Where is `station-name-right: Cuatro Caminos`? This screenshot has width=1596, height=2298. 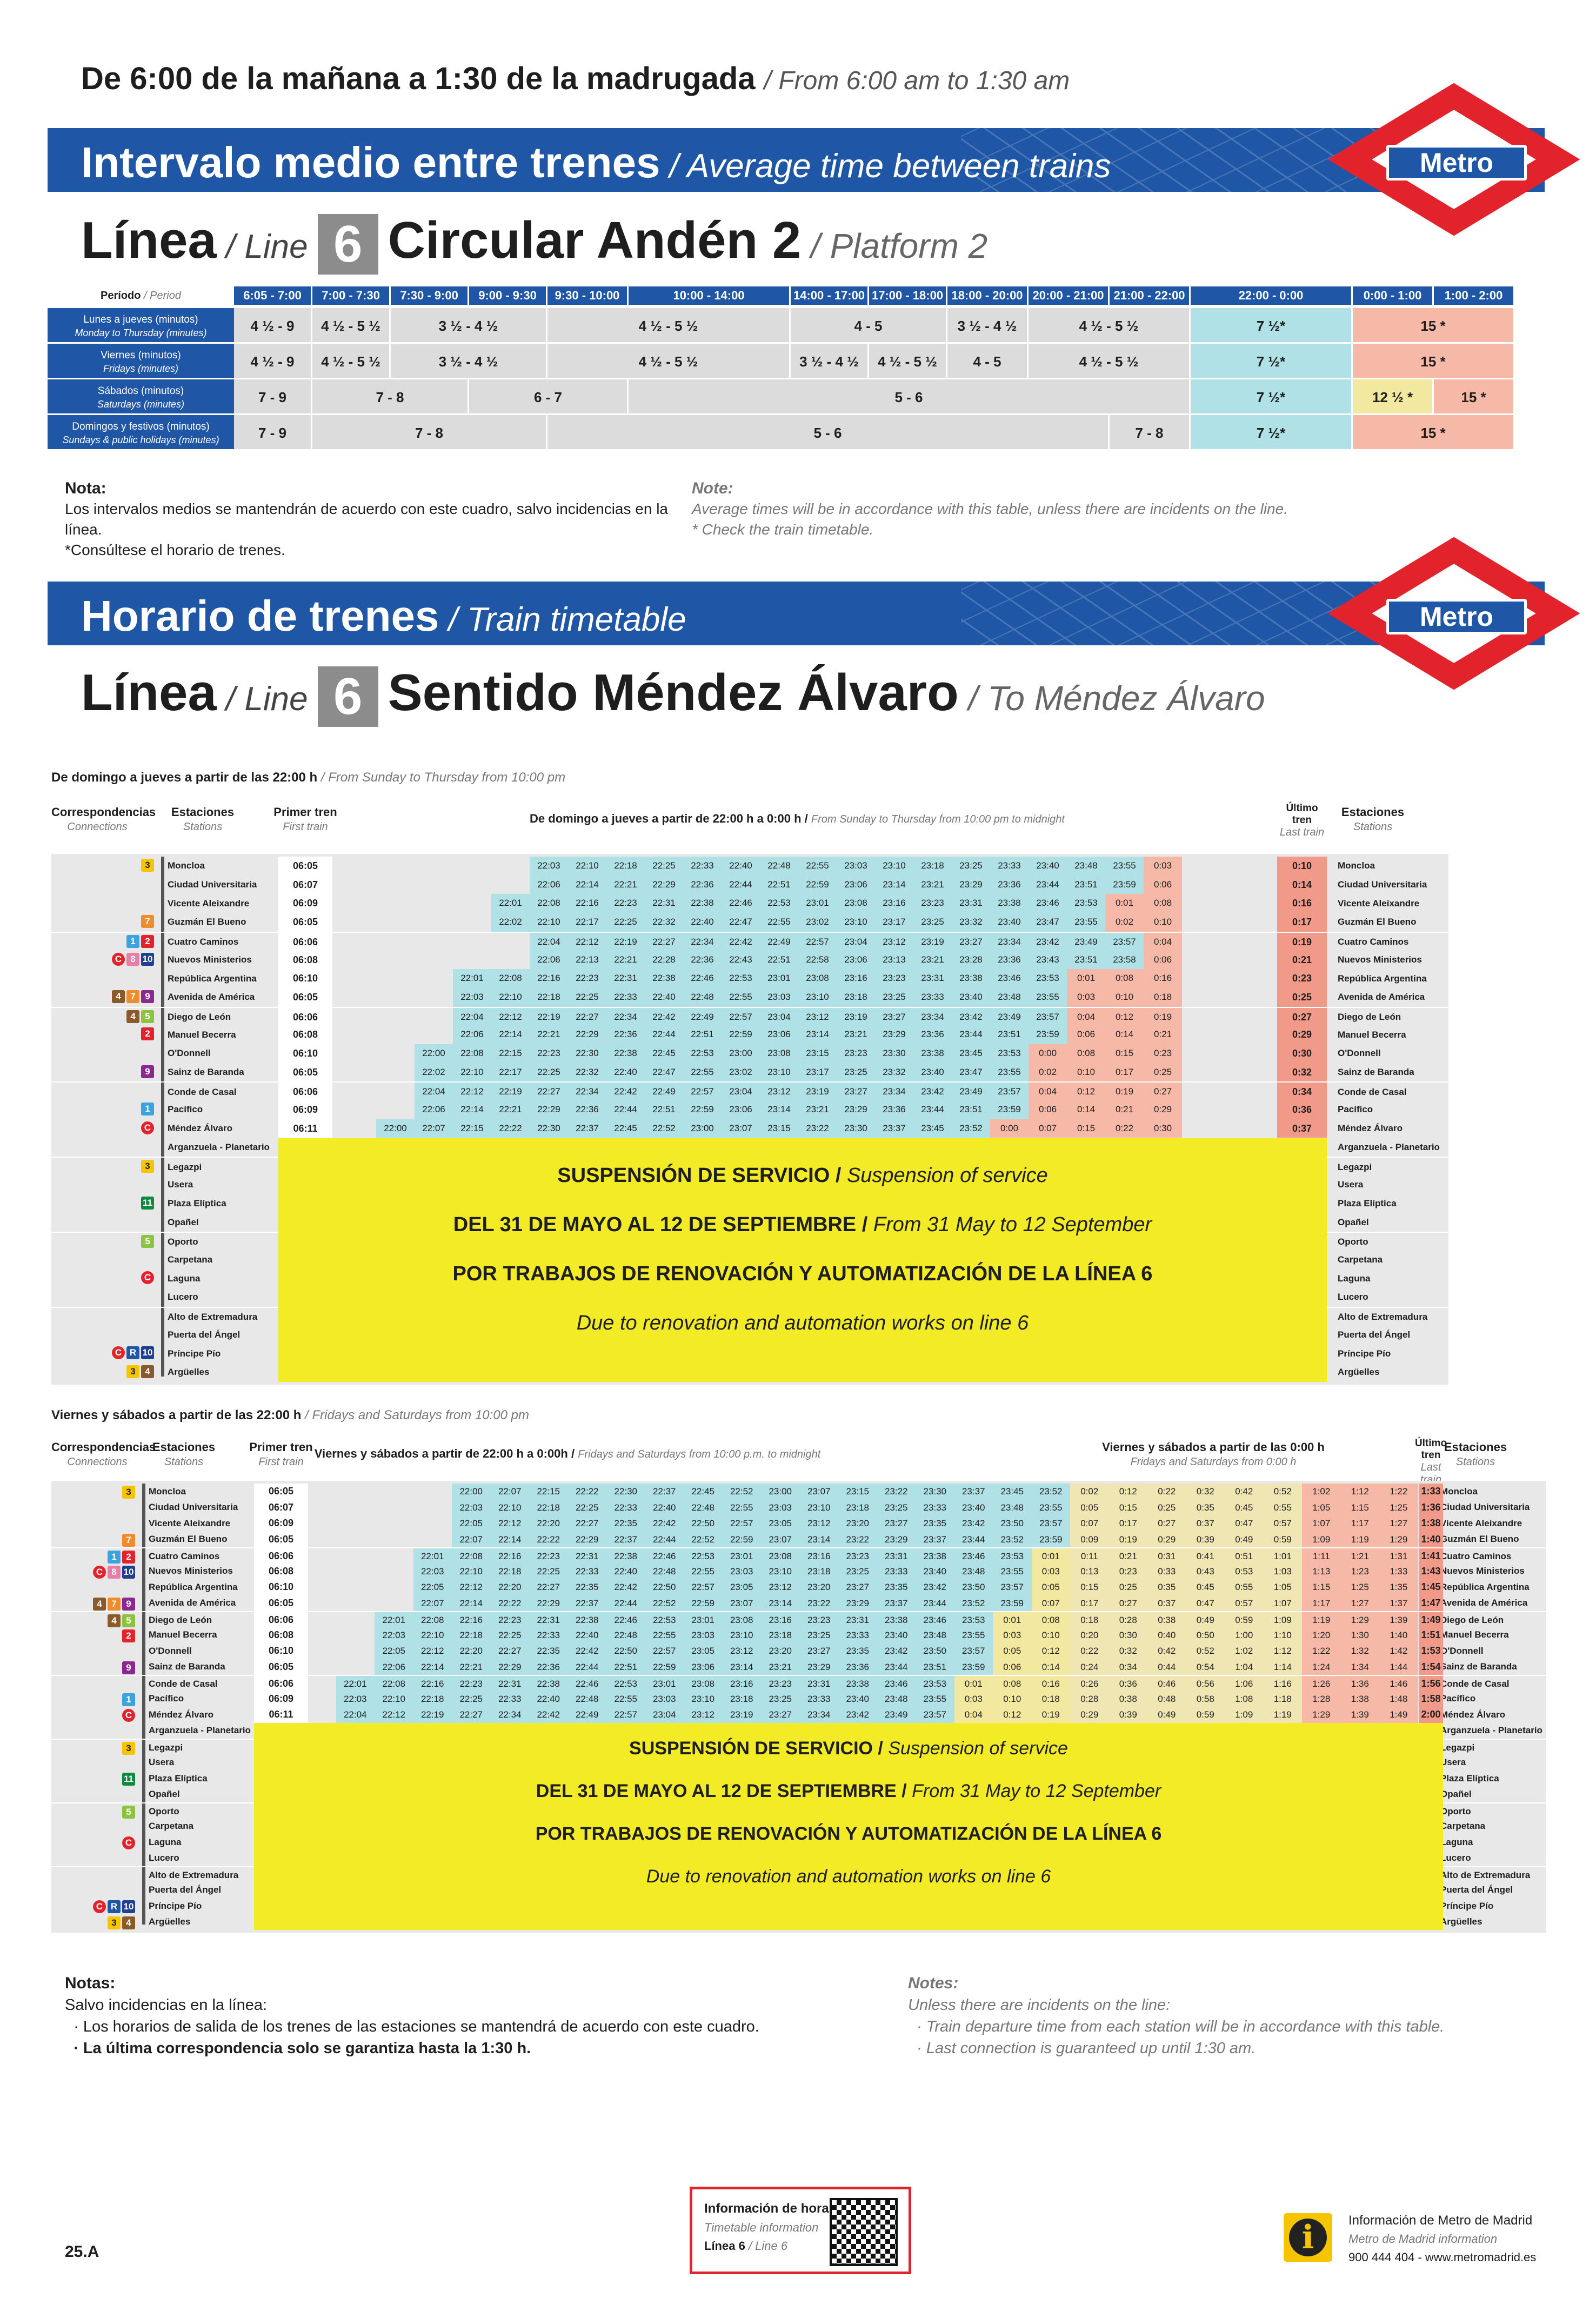 station-name-right: Cuatro Caminos is located at coordinates (1373, 942).